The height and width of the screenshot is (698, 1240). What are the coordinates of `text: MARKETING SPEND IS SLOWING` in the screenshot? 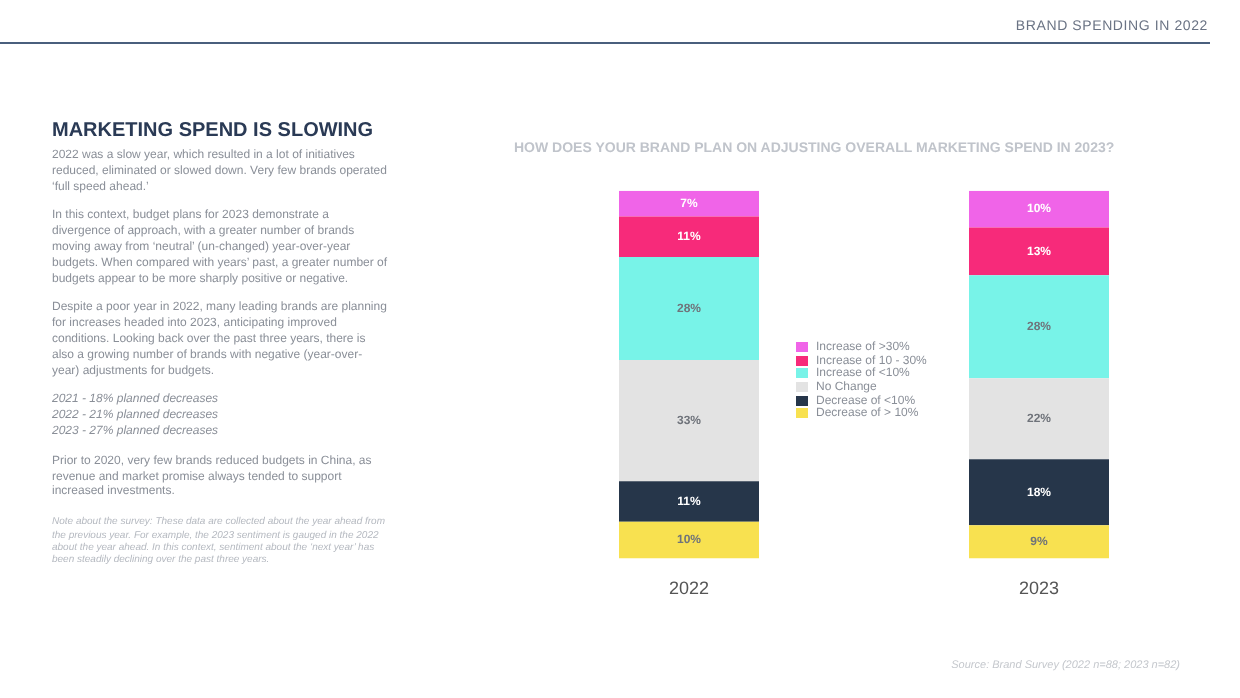 It's located at (214, 131).